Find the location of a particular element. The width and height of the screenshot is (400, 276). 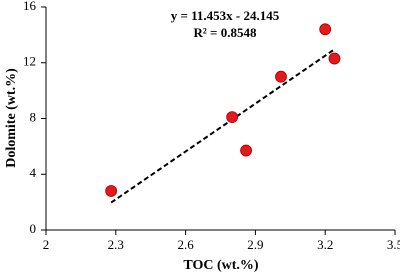

y-axis-title: Dolomite (wt.%) is located at coordinates (11, 118).